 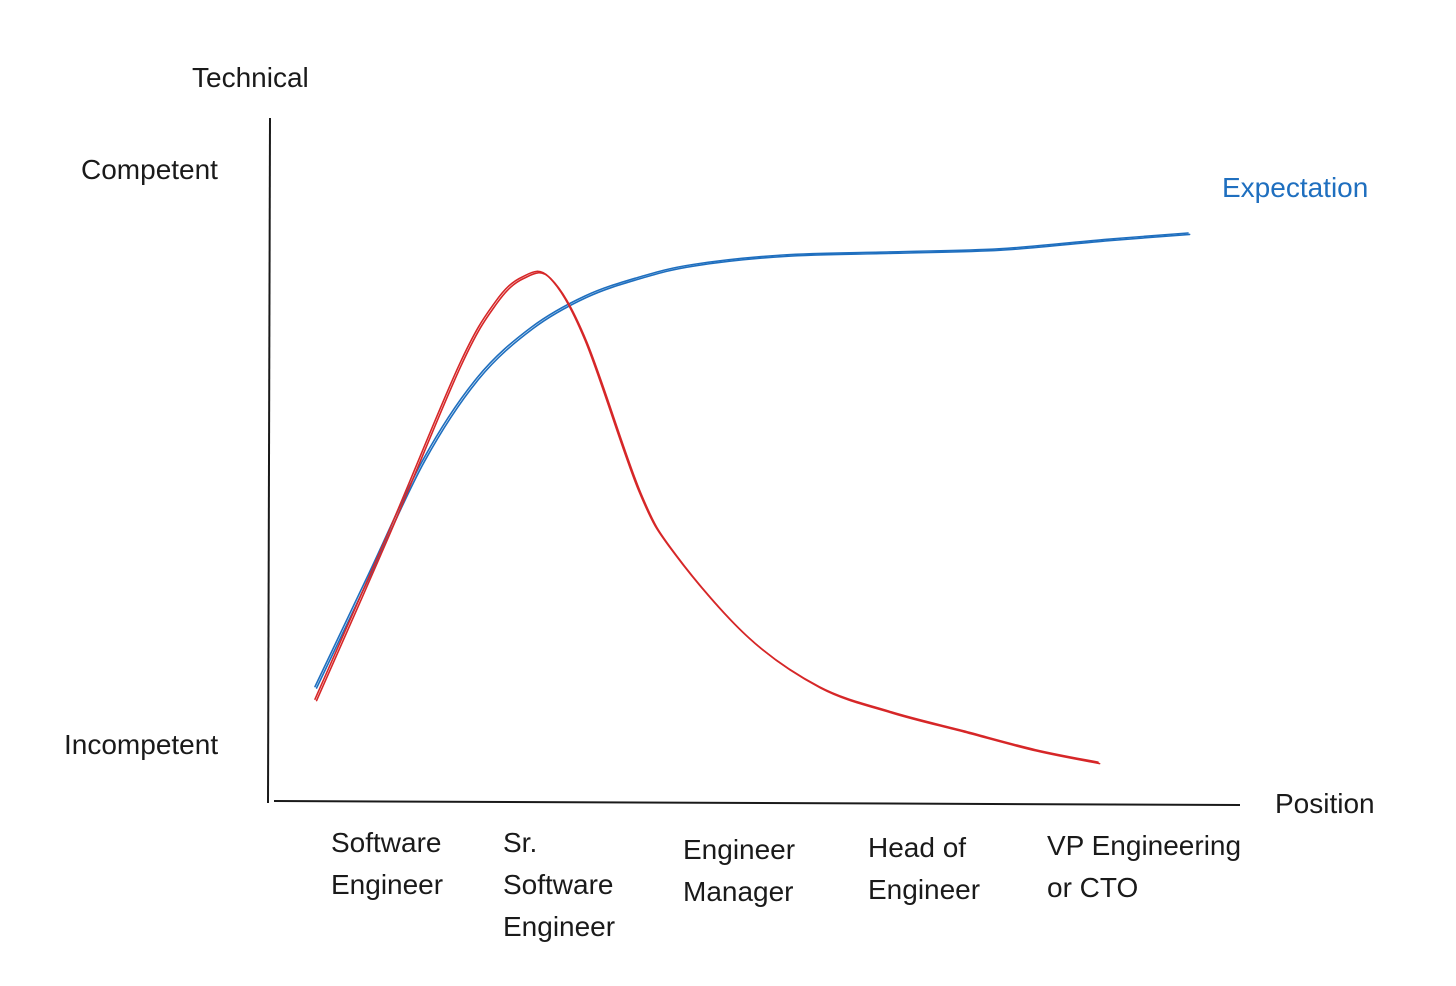 What do you see at coordinates (520, 842) in the screenshot?
I see `x-tick-label-line: Sr.` at bounding box center [520, 842].